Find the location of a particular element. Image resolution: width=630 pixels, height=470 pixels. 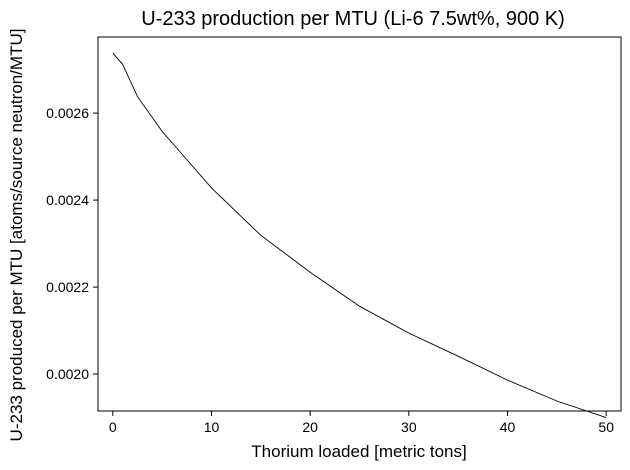

x-axis-label: Thorium loaded [metric tons] is located at coordinates (358, 451).